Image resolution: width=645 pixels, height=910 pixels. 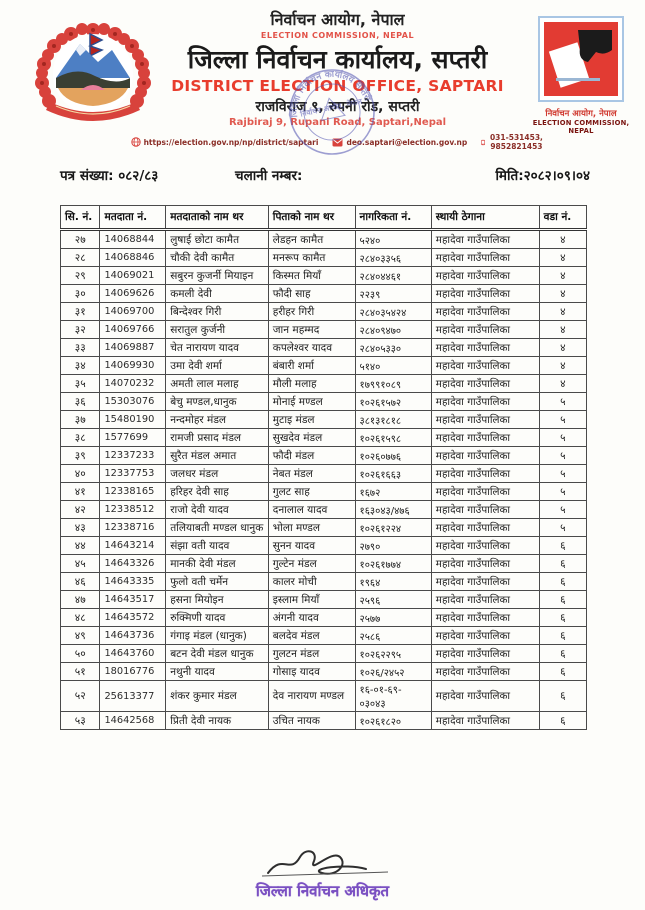 I want to click on cell-serial-no: ५३, so click(x=80, y=720).